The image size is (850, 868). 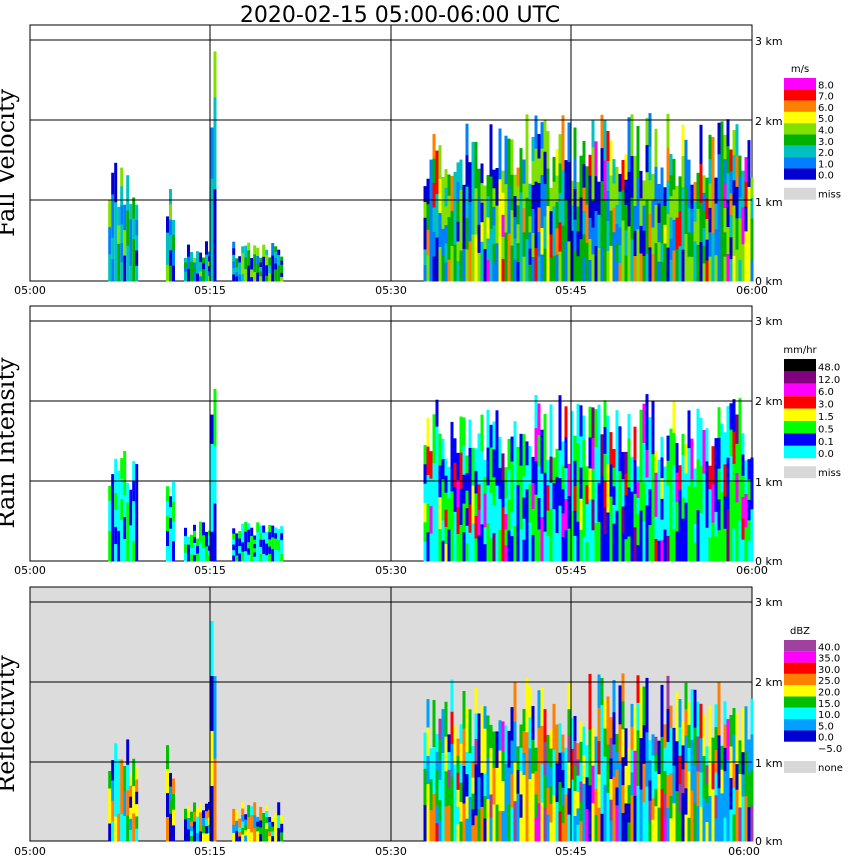 What do you see at coordinates (571, 851) in the screenshot?
I see `xtick-0545: 05:45` at bounding box center [571, 851].